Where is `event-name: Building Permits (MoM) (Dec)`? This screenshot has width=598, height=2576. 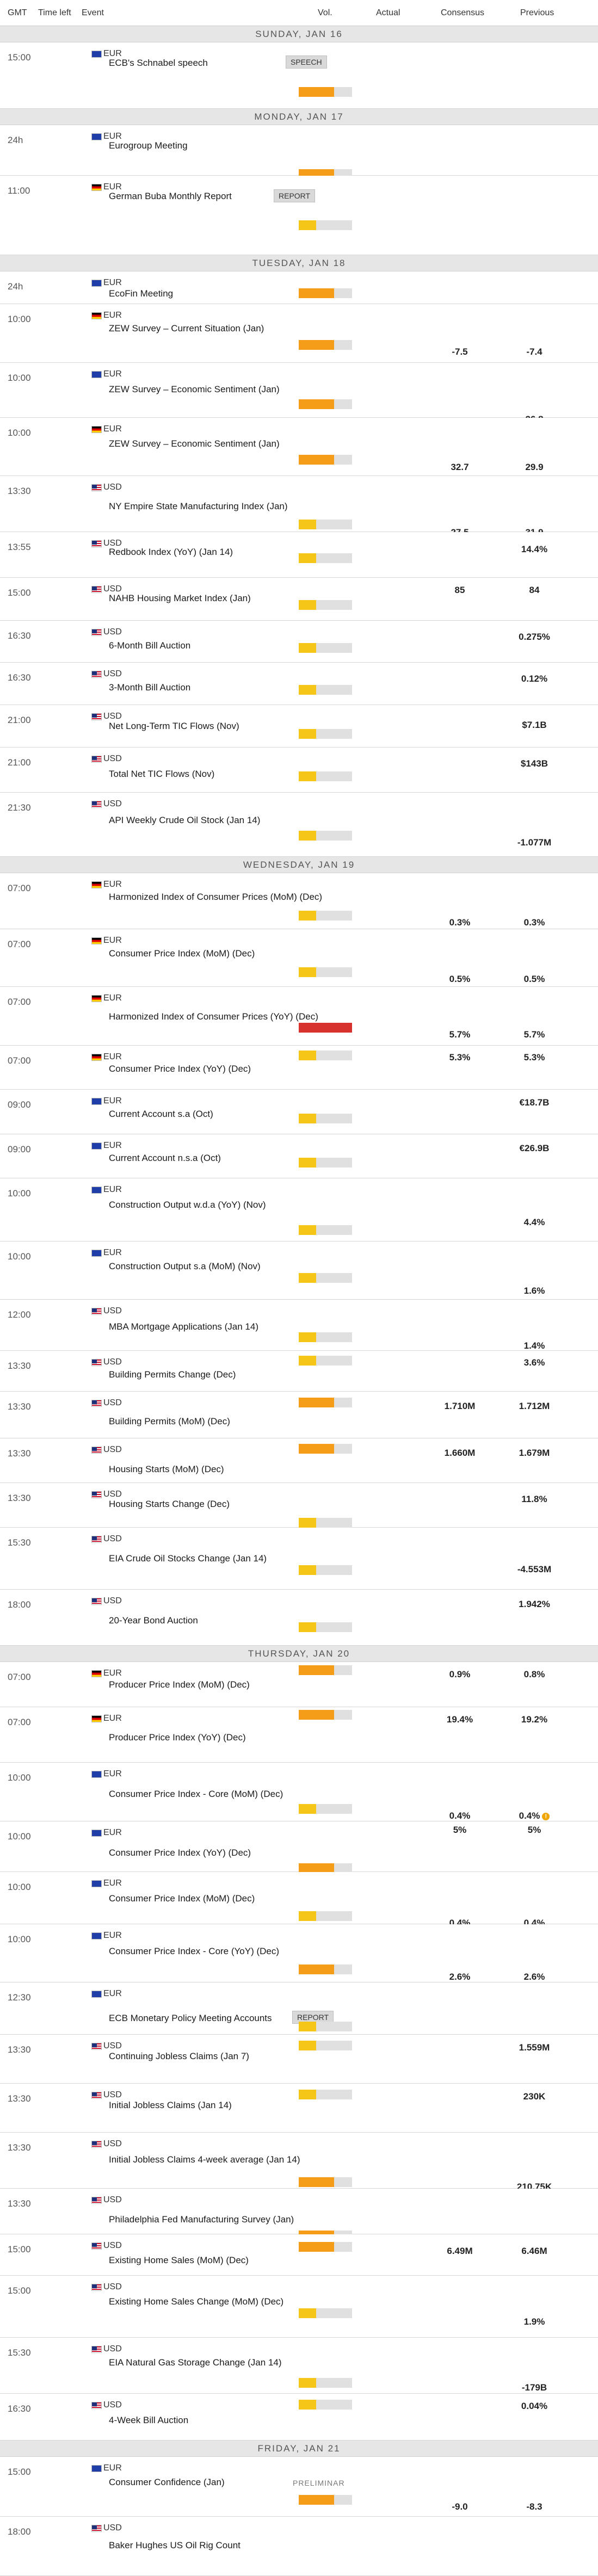 event-name: Building Permits (MoM) (Dec) is located at coordinates (169, 1421).